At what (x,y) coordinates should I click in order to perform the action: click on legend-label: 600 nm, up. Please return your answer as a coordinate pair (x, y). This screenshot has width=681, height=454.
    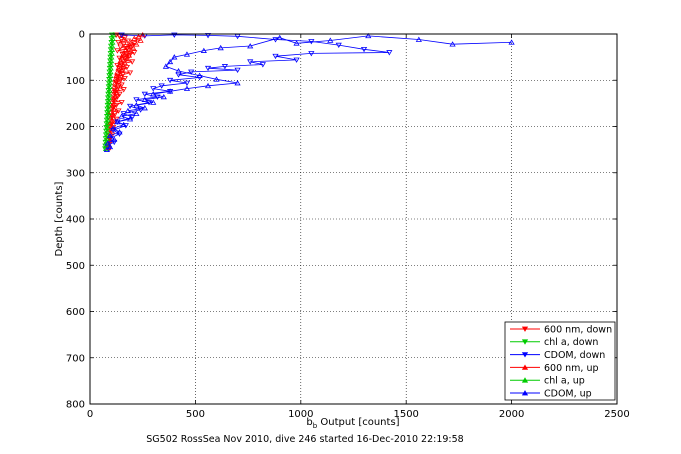
    Looking at the image, I should click on (571, 368).